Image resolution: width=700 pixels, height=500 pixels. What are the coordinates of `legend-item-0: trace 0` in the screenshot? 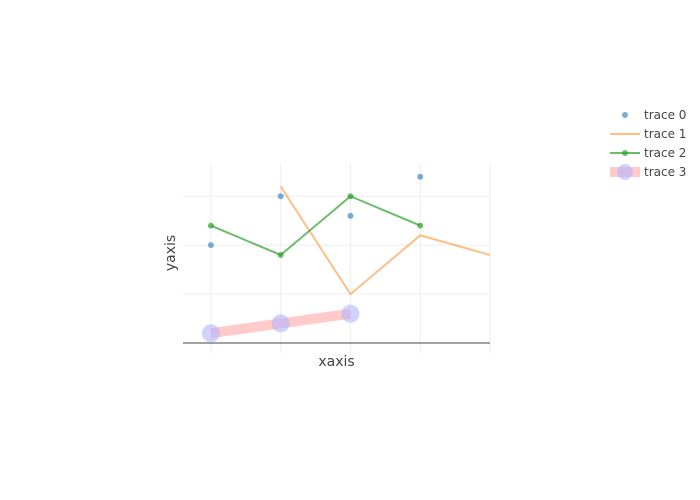 It's located at (654, 115).